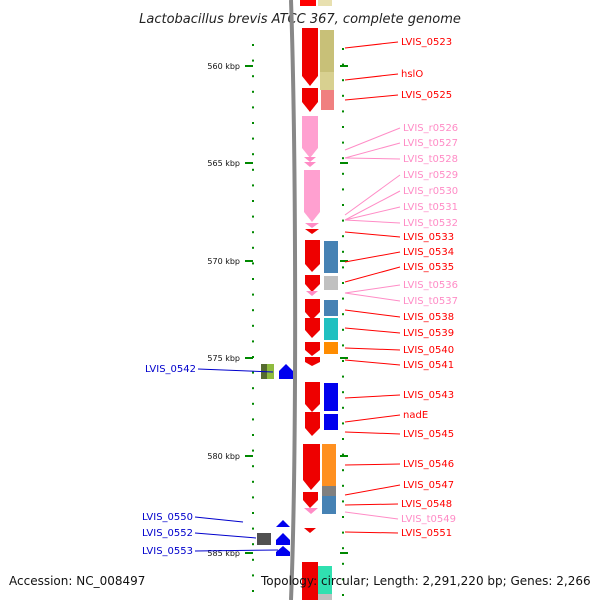  I want to click on gene-label: LVIS_0523, so click(426, 42).